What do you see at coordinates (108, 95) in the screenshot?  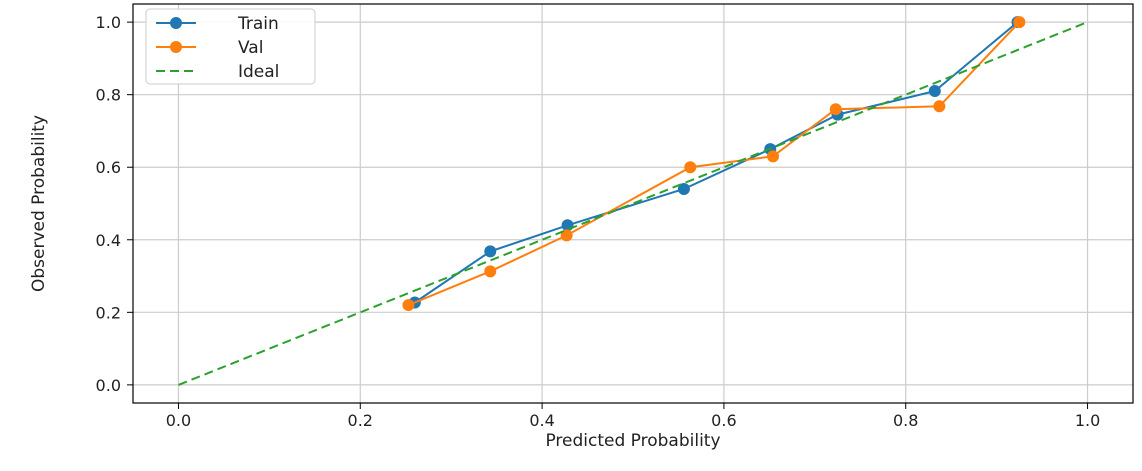 I see `y-tick-label: 0.8` at bounding box center [108, 95].